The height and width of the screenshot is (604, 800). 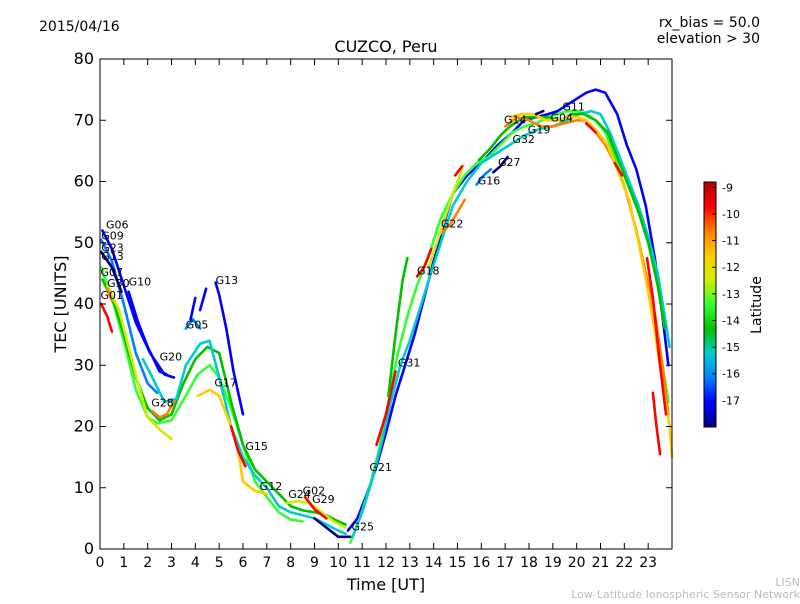 I want to click on x-tick-label: 6, so click(x=243, y=563).